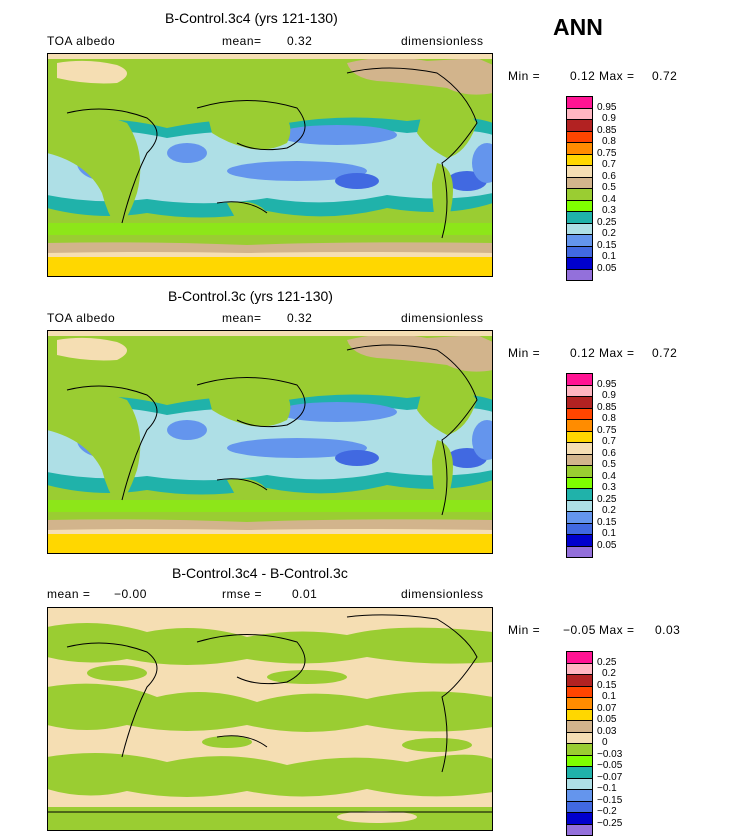  Describe the element at coordinates (68, 594) in the screenshot. I see `panel3-mean-label: mean =` at that location.